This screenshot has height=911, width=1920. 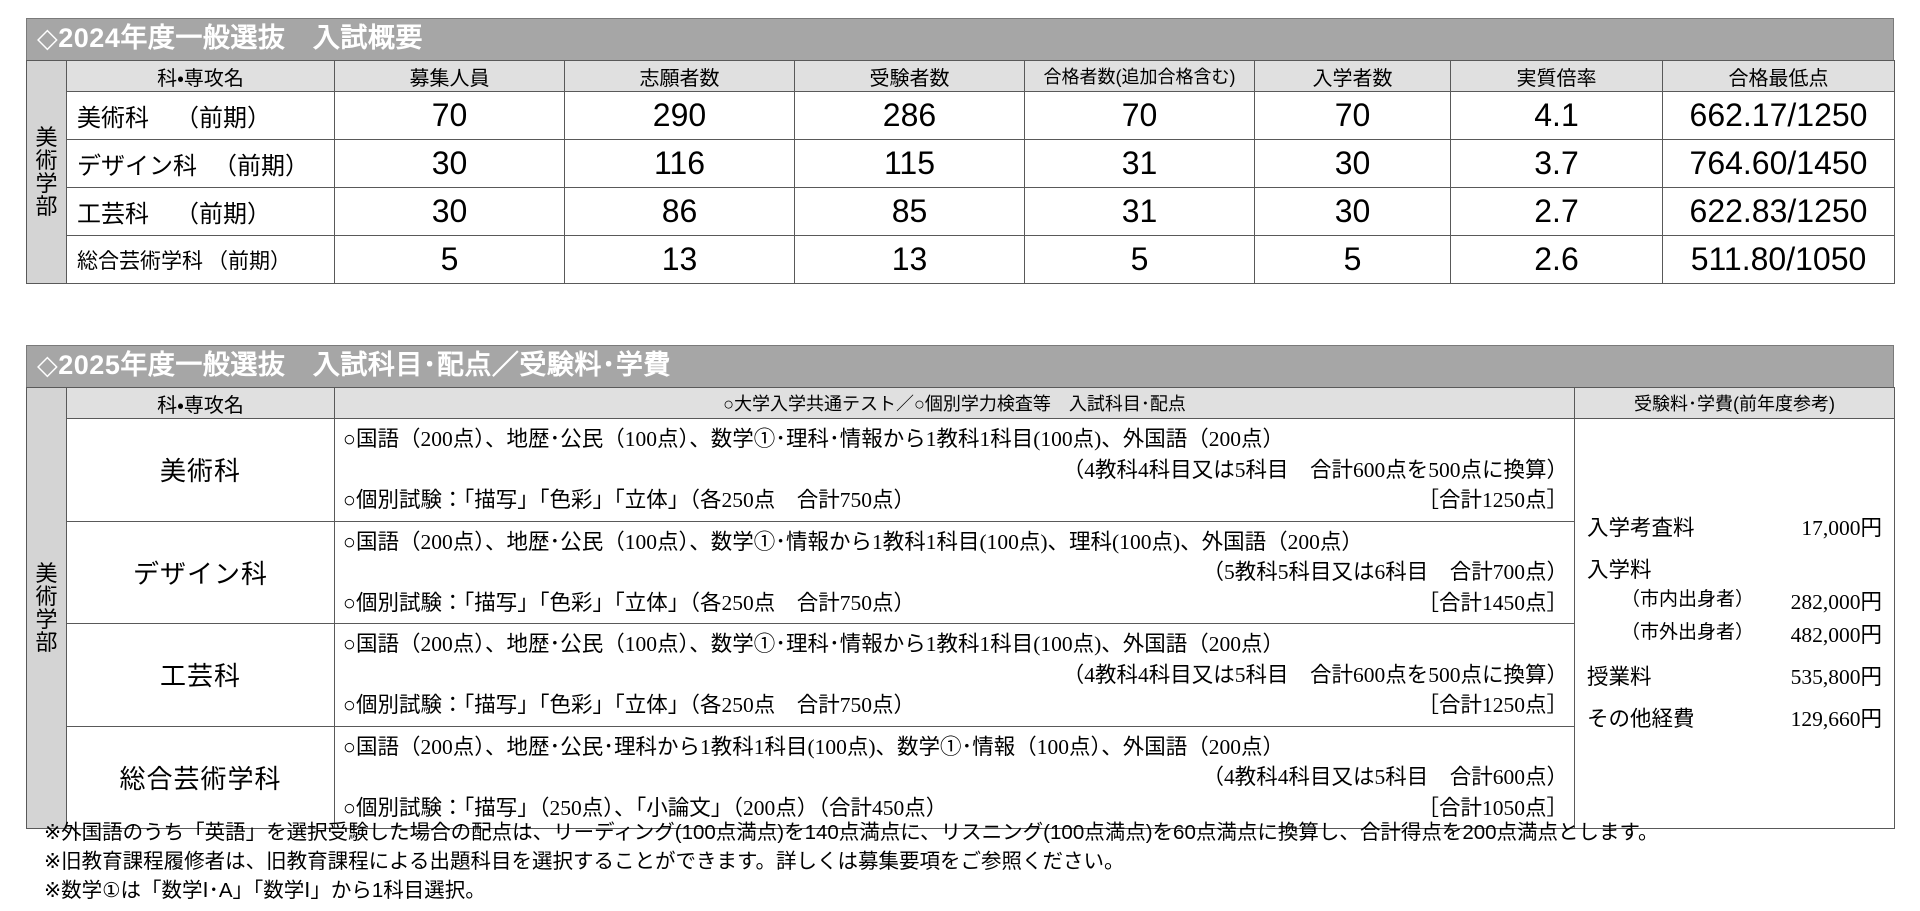 What do you see at coordinates (1778, 212) in the screenshot?
I see `cell-min-score: 622.83/1250` at bounding box center [1778, 212].